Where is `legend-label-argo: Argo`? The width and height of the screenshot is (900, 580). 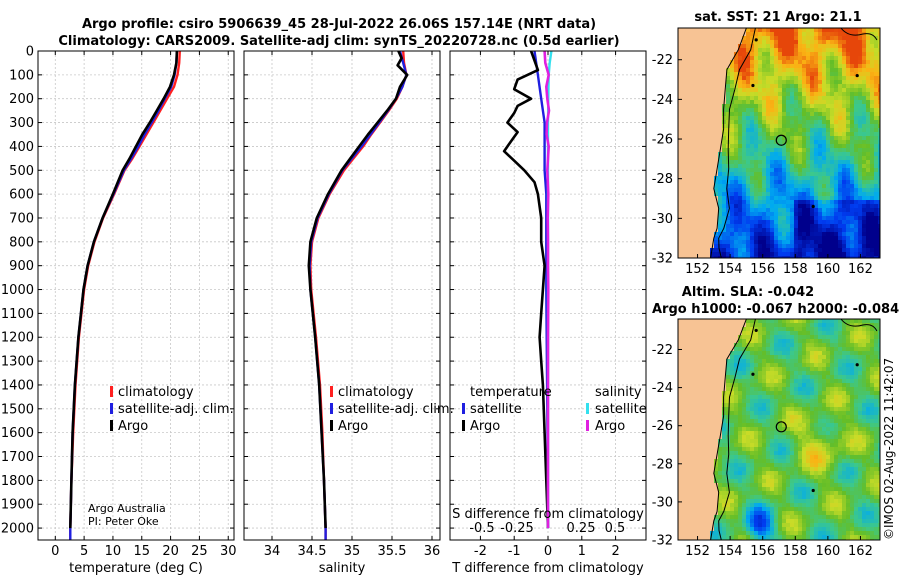
legend-label-argo: Argo is located at coordinates (353, 426).